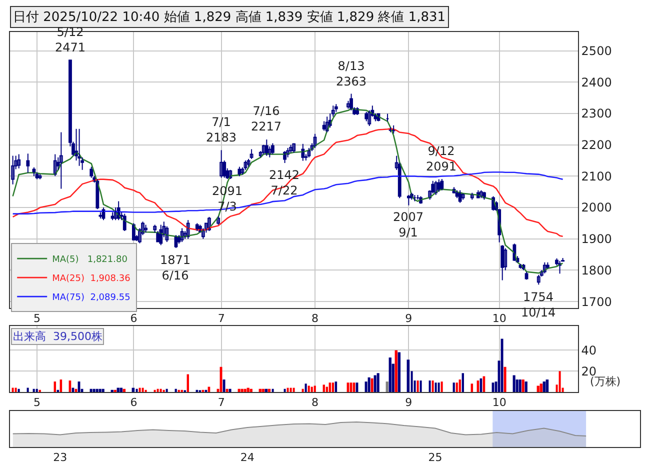  What do you see at coordinates (91, 279) in the screenshot?
I see `legend-label: MA(25) 1,908.36` at bounding box center [91, 279].